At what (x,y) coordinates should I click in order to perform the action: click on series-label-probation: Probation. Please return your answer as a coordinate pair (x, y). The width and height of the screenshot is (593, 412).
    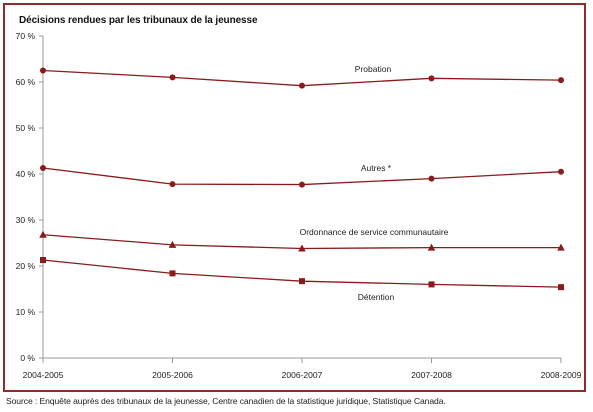
    Looking at the image, I should click on (373, 69).